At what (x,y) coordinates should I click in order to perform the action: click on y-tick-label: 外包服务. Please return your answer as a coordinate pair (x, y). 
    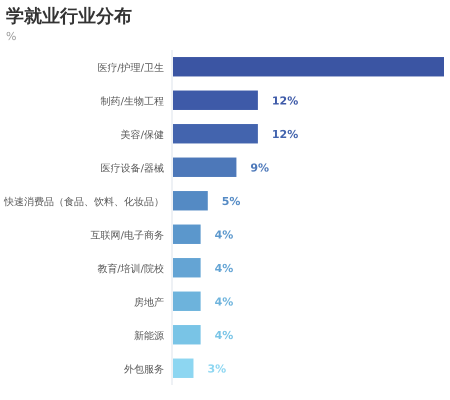
    Looking at the image, I should click on (144, 369).